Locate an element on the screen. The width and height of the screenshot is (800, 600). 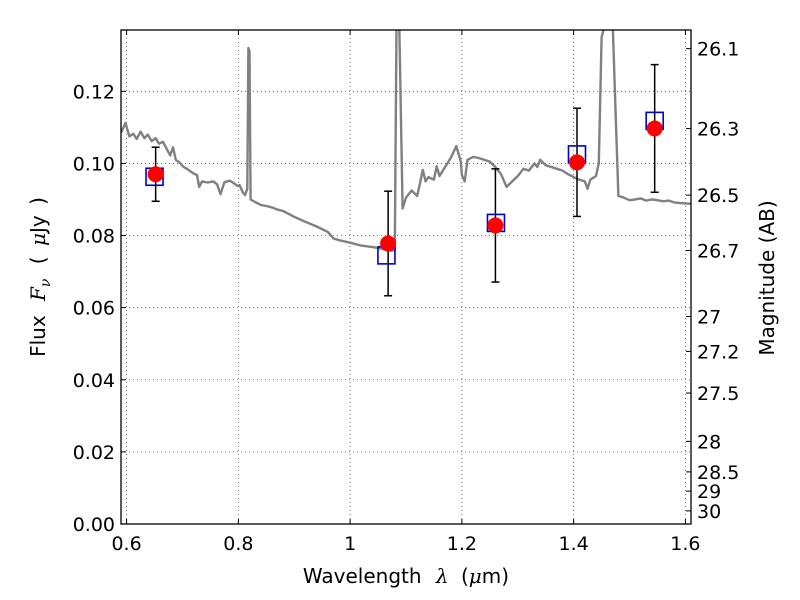
x-axis-label-prefix: Wavelength is located at coordinates (362, 576).